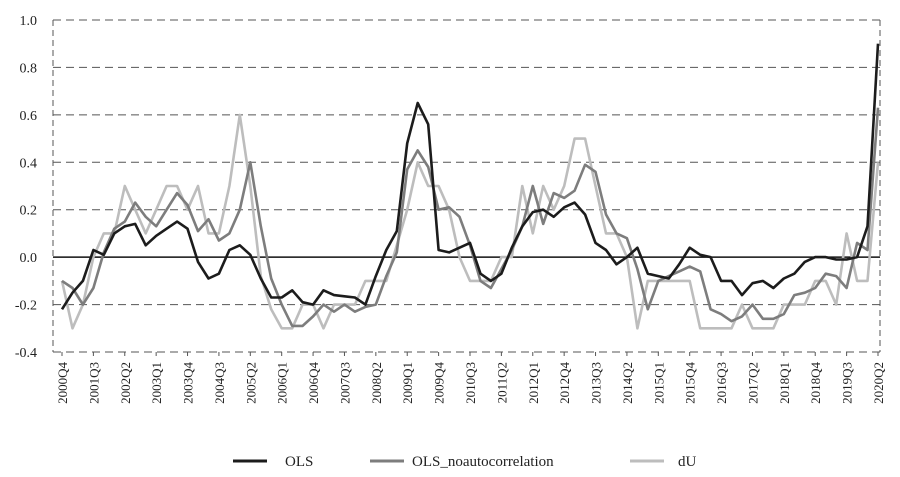 This screenshot has height=477, width=900. I want to click on x-tick-label: 2012Q1, so click(533, 383).